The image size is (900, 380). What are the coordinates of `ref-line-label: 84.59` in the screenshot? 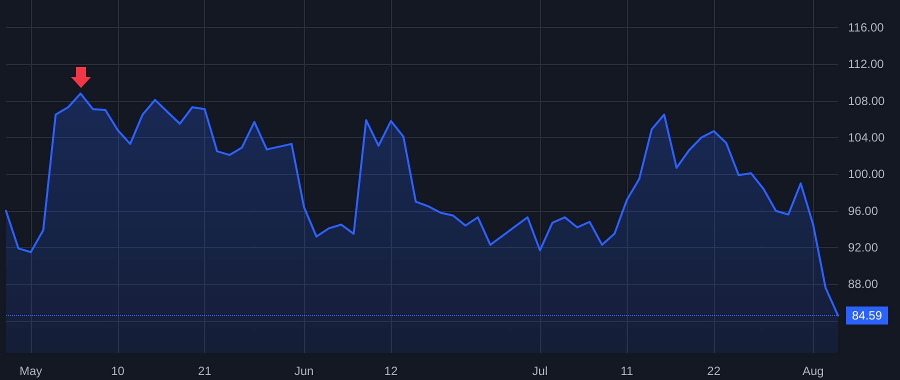 It's located at (867, 315).